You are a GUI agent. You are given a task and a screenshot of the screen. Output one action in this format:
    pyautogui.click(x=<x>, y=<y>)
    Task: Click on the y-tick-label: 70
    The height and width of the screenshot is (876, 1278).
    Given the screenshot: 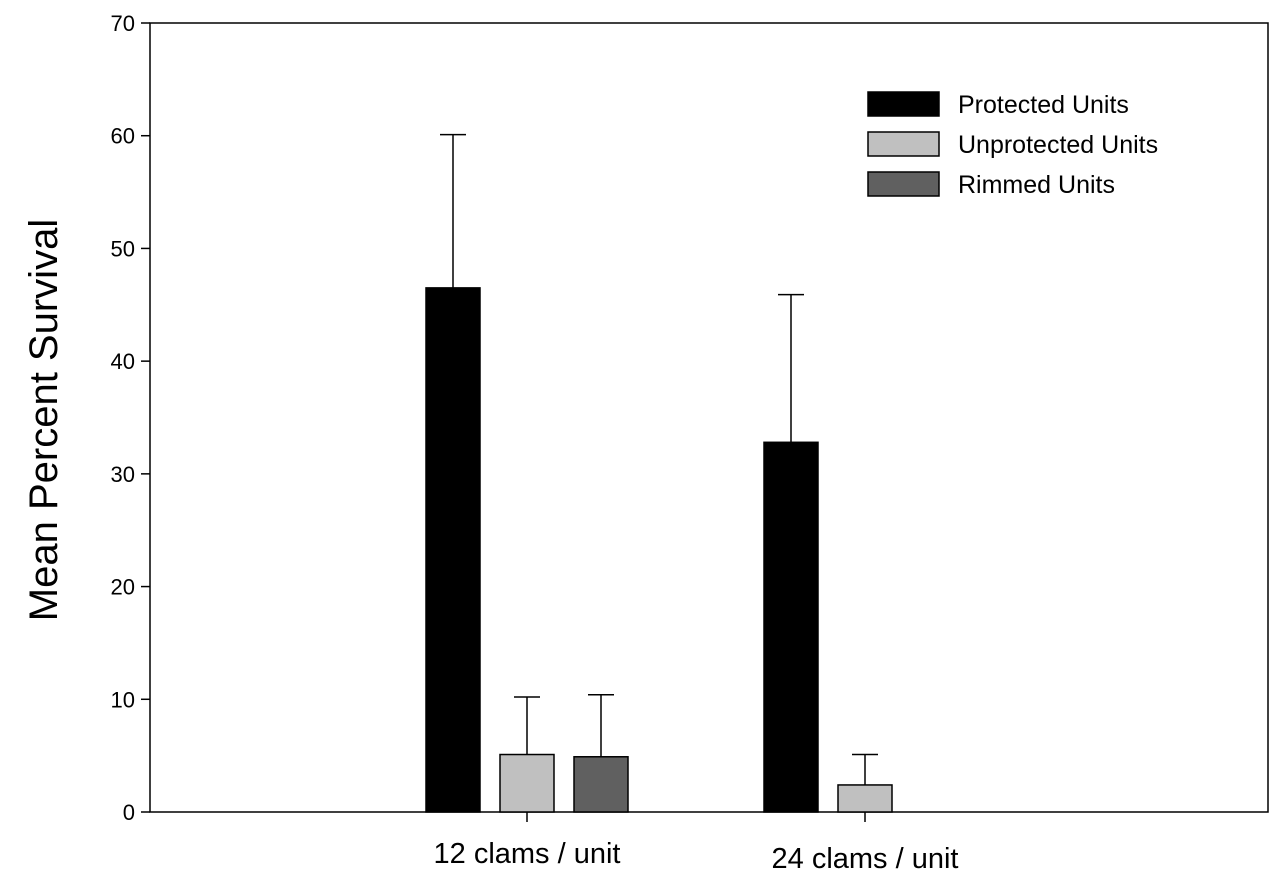 What is the action you would take?
    pyautogui.click(x=123, y=23)
    